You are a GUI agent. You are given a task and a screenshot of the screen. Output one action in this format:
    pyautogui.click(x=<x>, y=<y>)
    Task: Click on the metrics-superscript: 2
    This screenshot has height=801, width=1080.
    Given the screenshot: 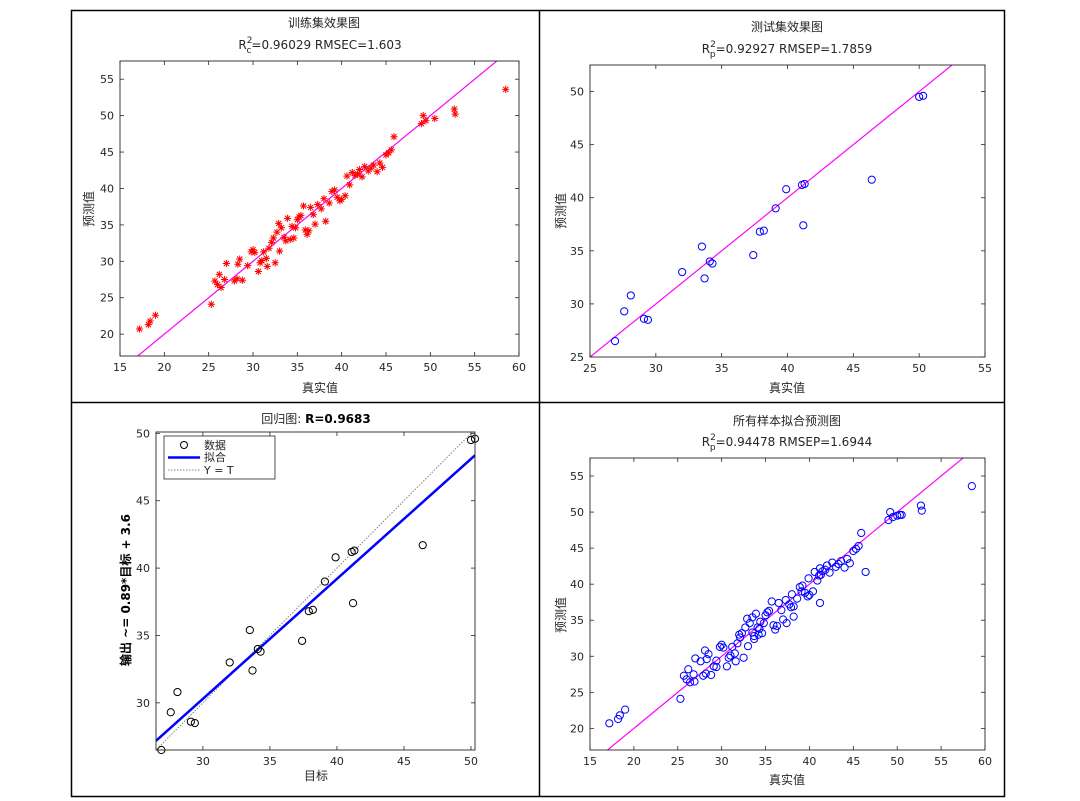 What is the action you would take?
    pyautogui.click(x=713, y=45)
    